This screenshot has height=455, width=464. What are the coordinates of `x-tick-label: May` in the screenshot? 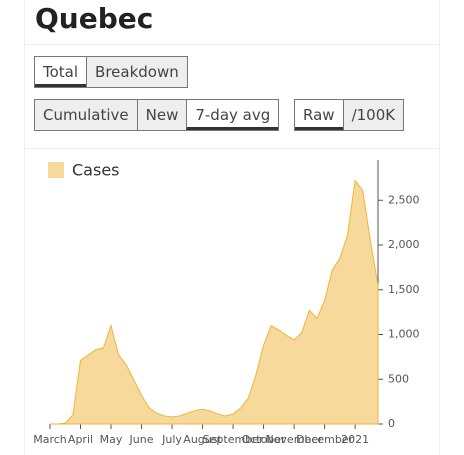 It's located at (111, 439).